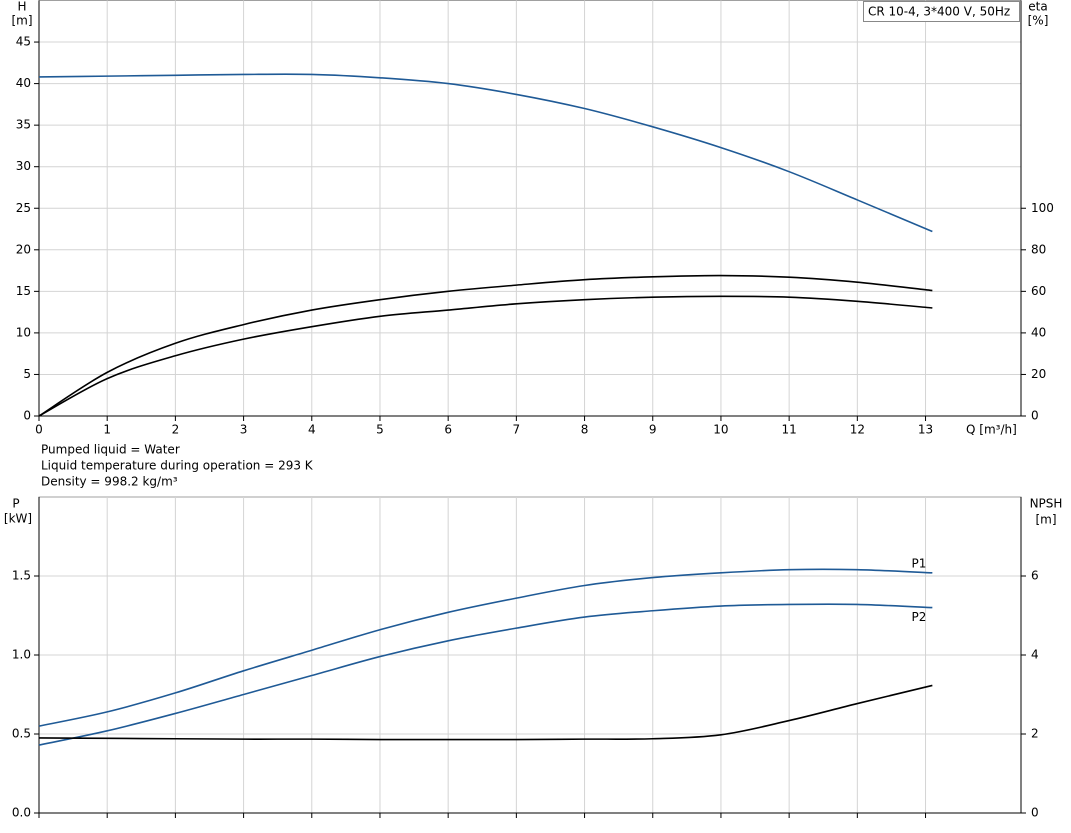  What do you see at coordinates (1035, 734) in the screenshot?
I see `y2-tick-label: 2` at bounding box center [1035, 734].